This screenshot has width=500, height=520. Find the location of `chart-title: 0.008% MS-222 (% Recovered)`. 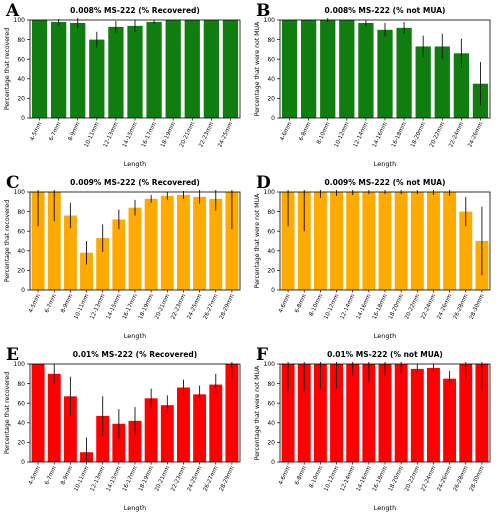

chart-title: 0.008% MS-222 (% Recovered) is located at coordinates (135, 10).